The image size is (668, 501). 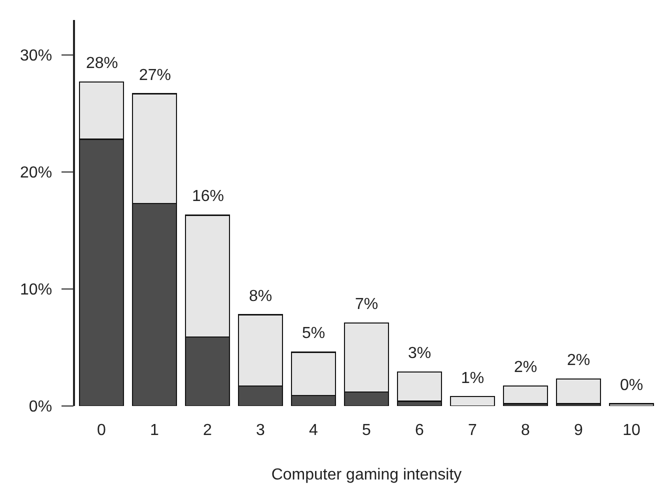 I want to click on total-label: 8%, so click(x=260, y=296).